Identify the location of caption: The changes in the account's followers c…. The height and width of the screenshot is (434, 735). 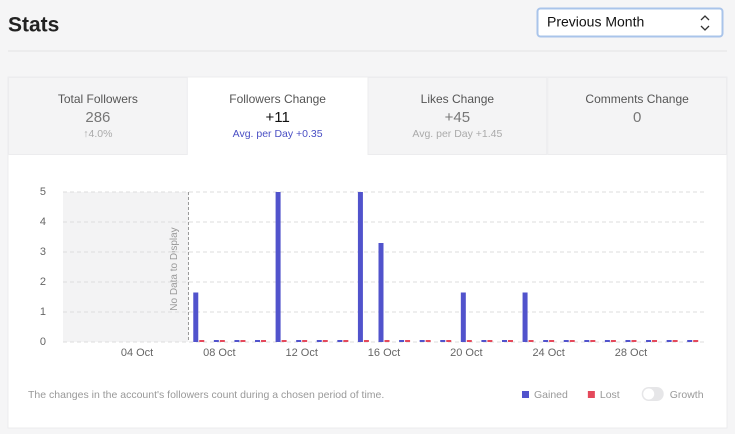
(206, 395).